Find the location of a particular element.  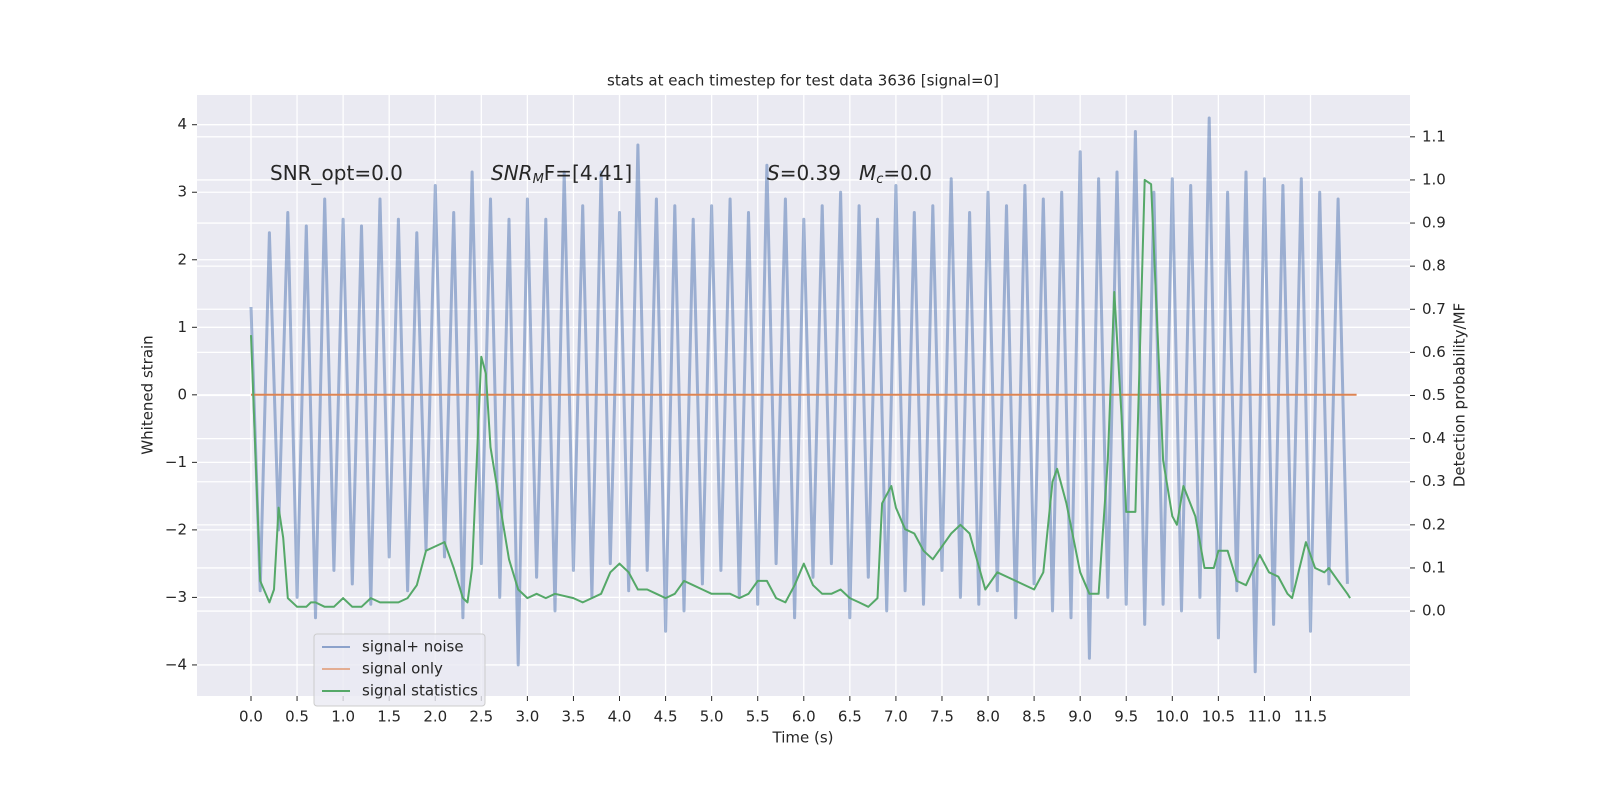

y-tick-label: 2 is located at coordinates (182, 259).